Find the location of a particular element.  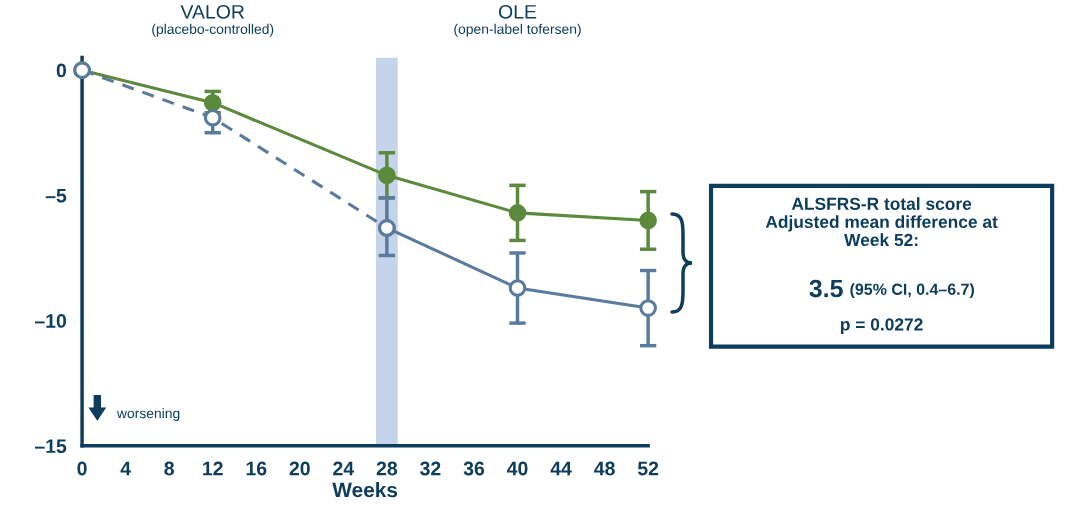

x-tick-label: 48 is located at coordinates (604, 468).